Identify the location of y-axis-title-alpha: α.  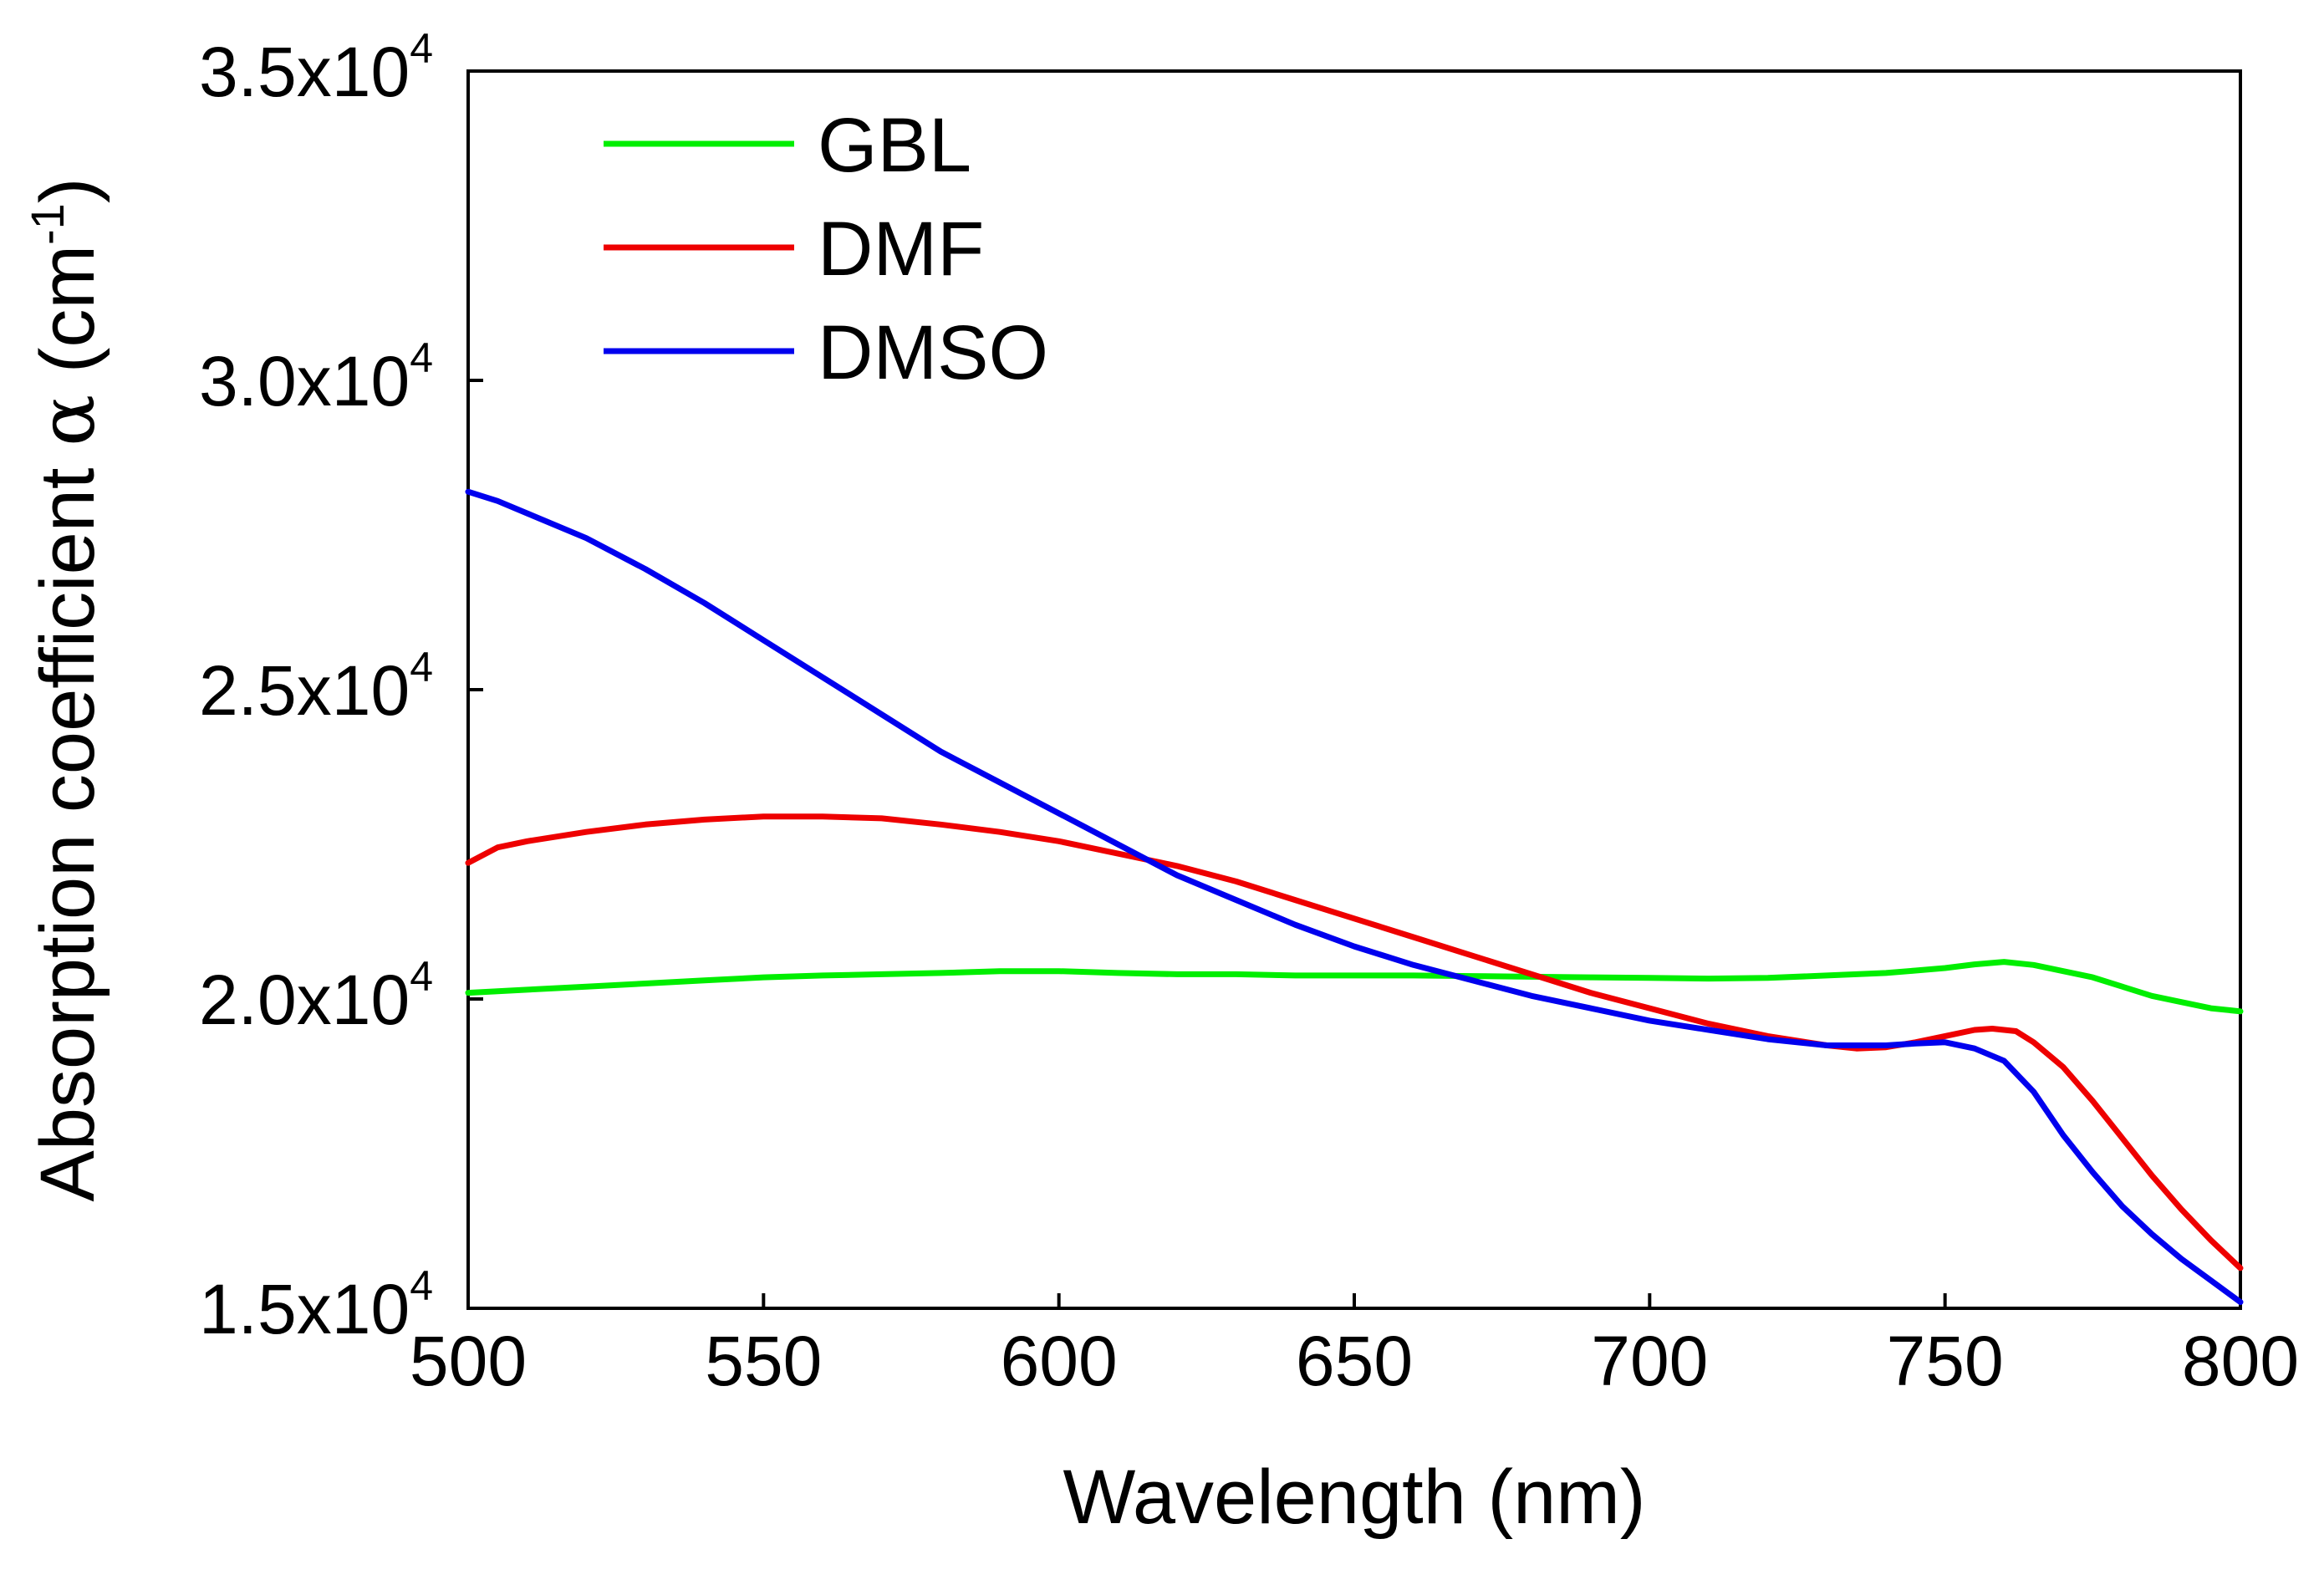
(67, 420).